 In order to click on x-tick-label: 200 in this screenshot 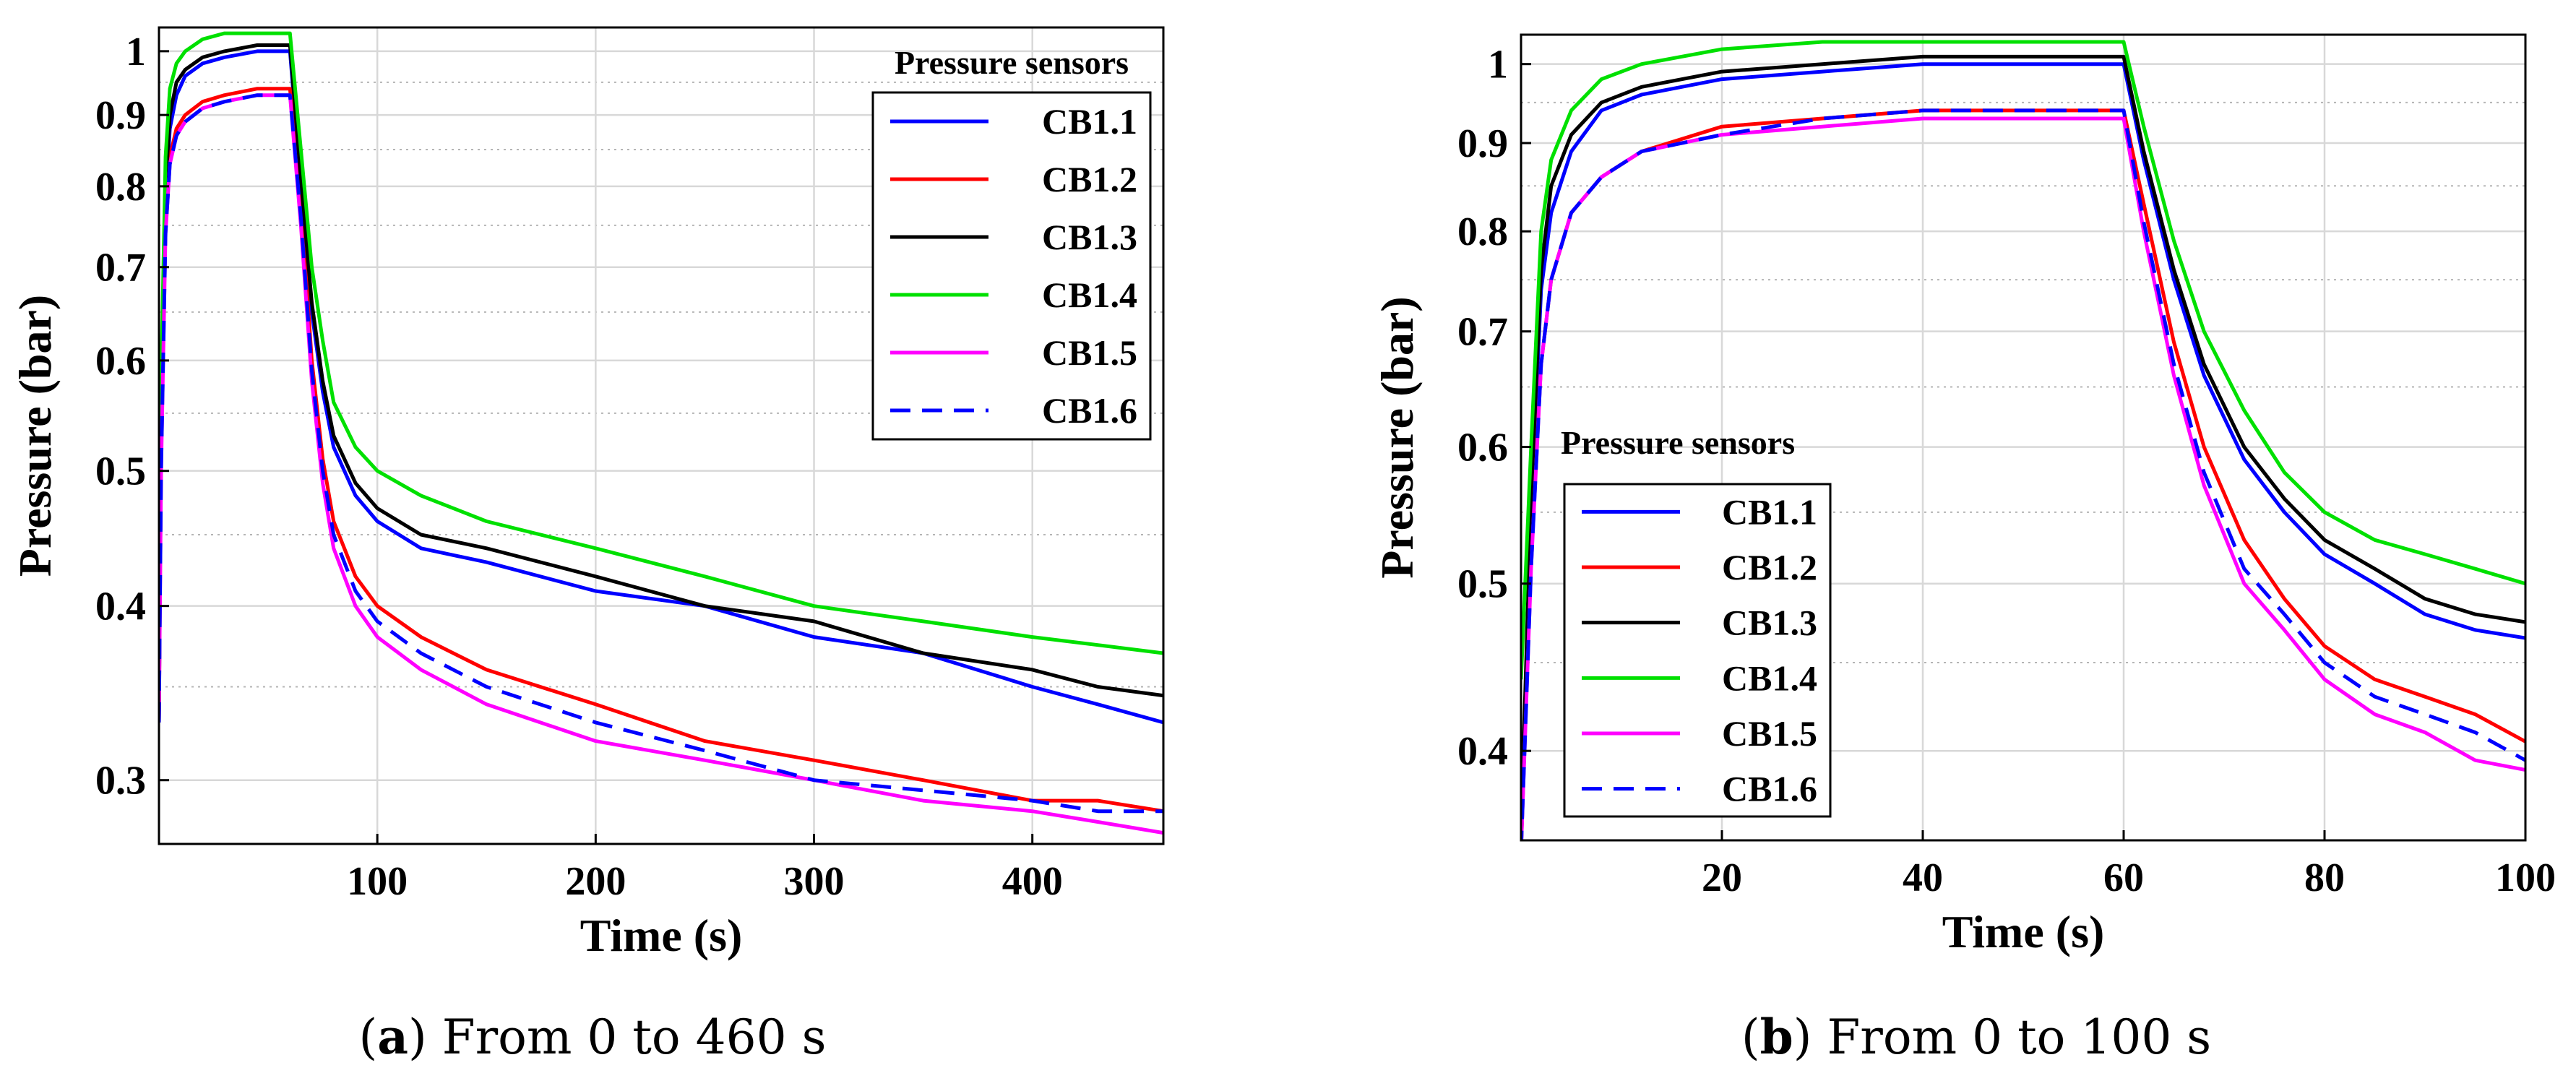, I will do `click(595, 881)`.